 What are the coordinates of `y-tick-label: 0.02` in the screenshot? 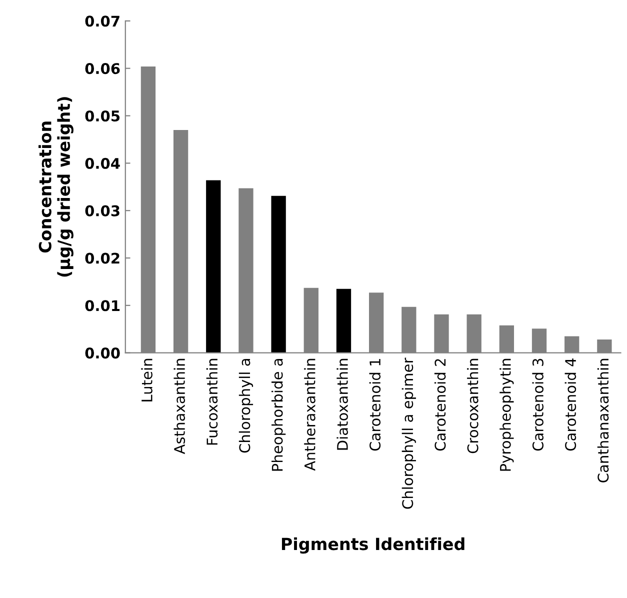 It's located at (102, 258).